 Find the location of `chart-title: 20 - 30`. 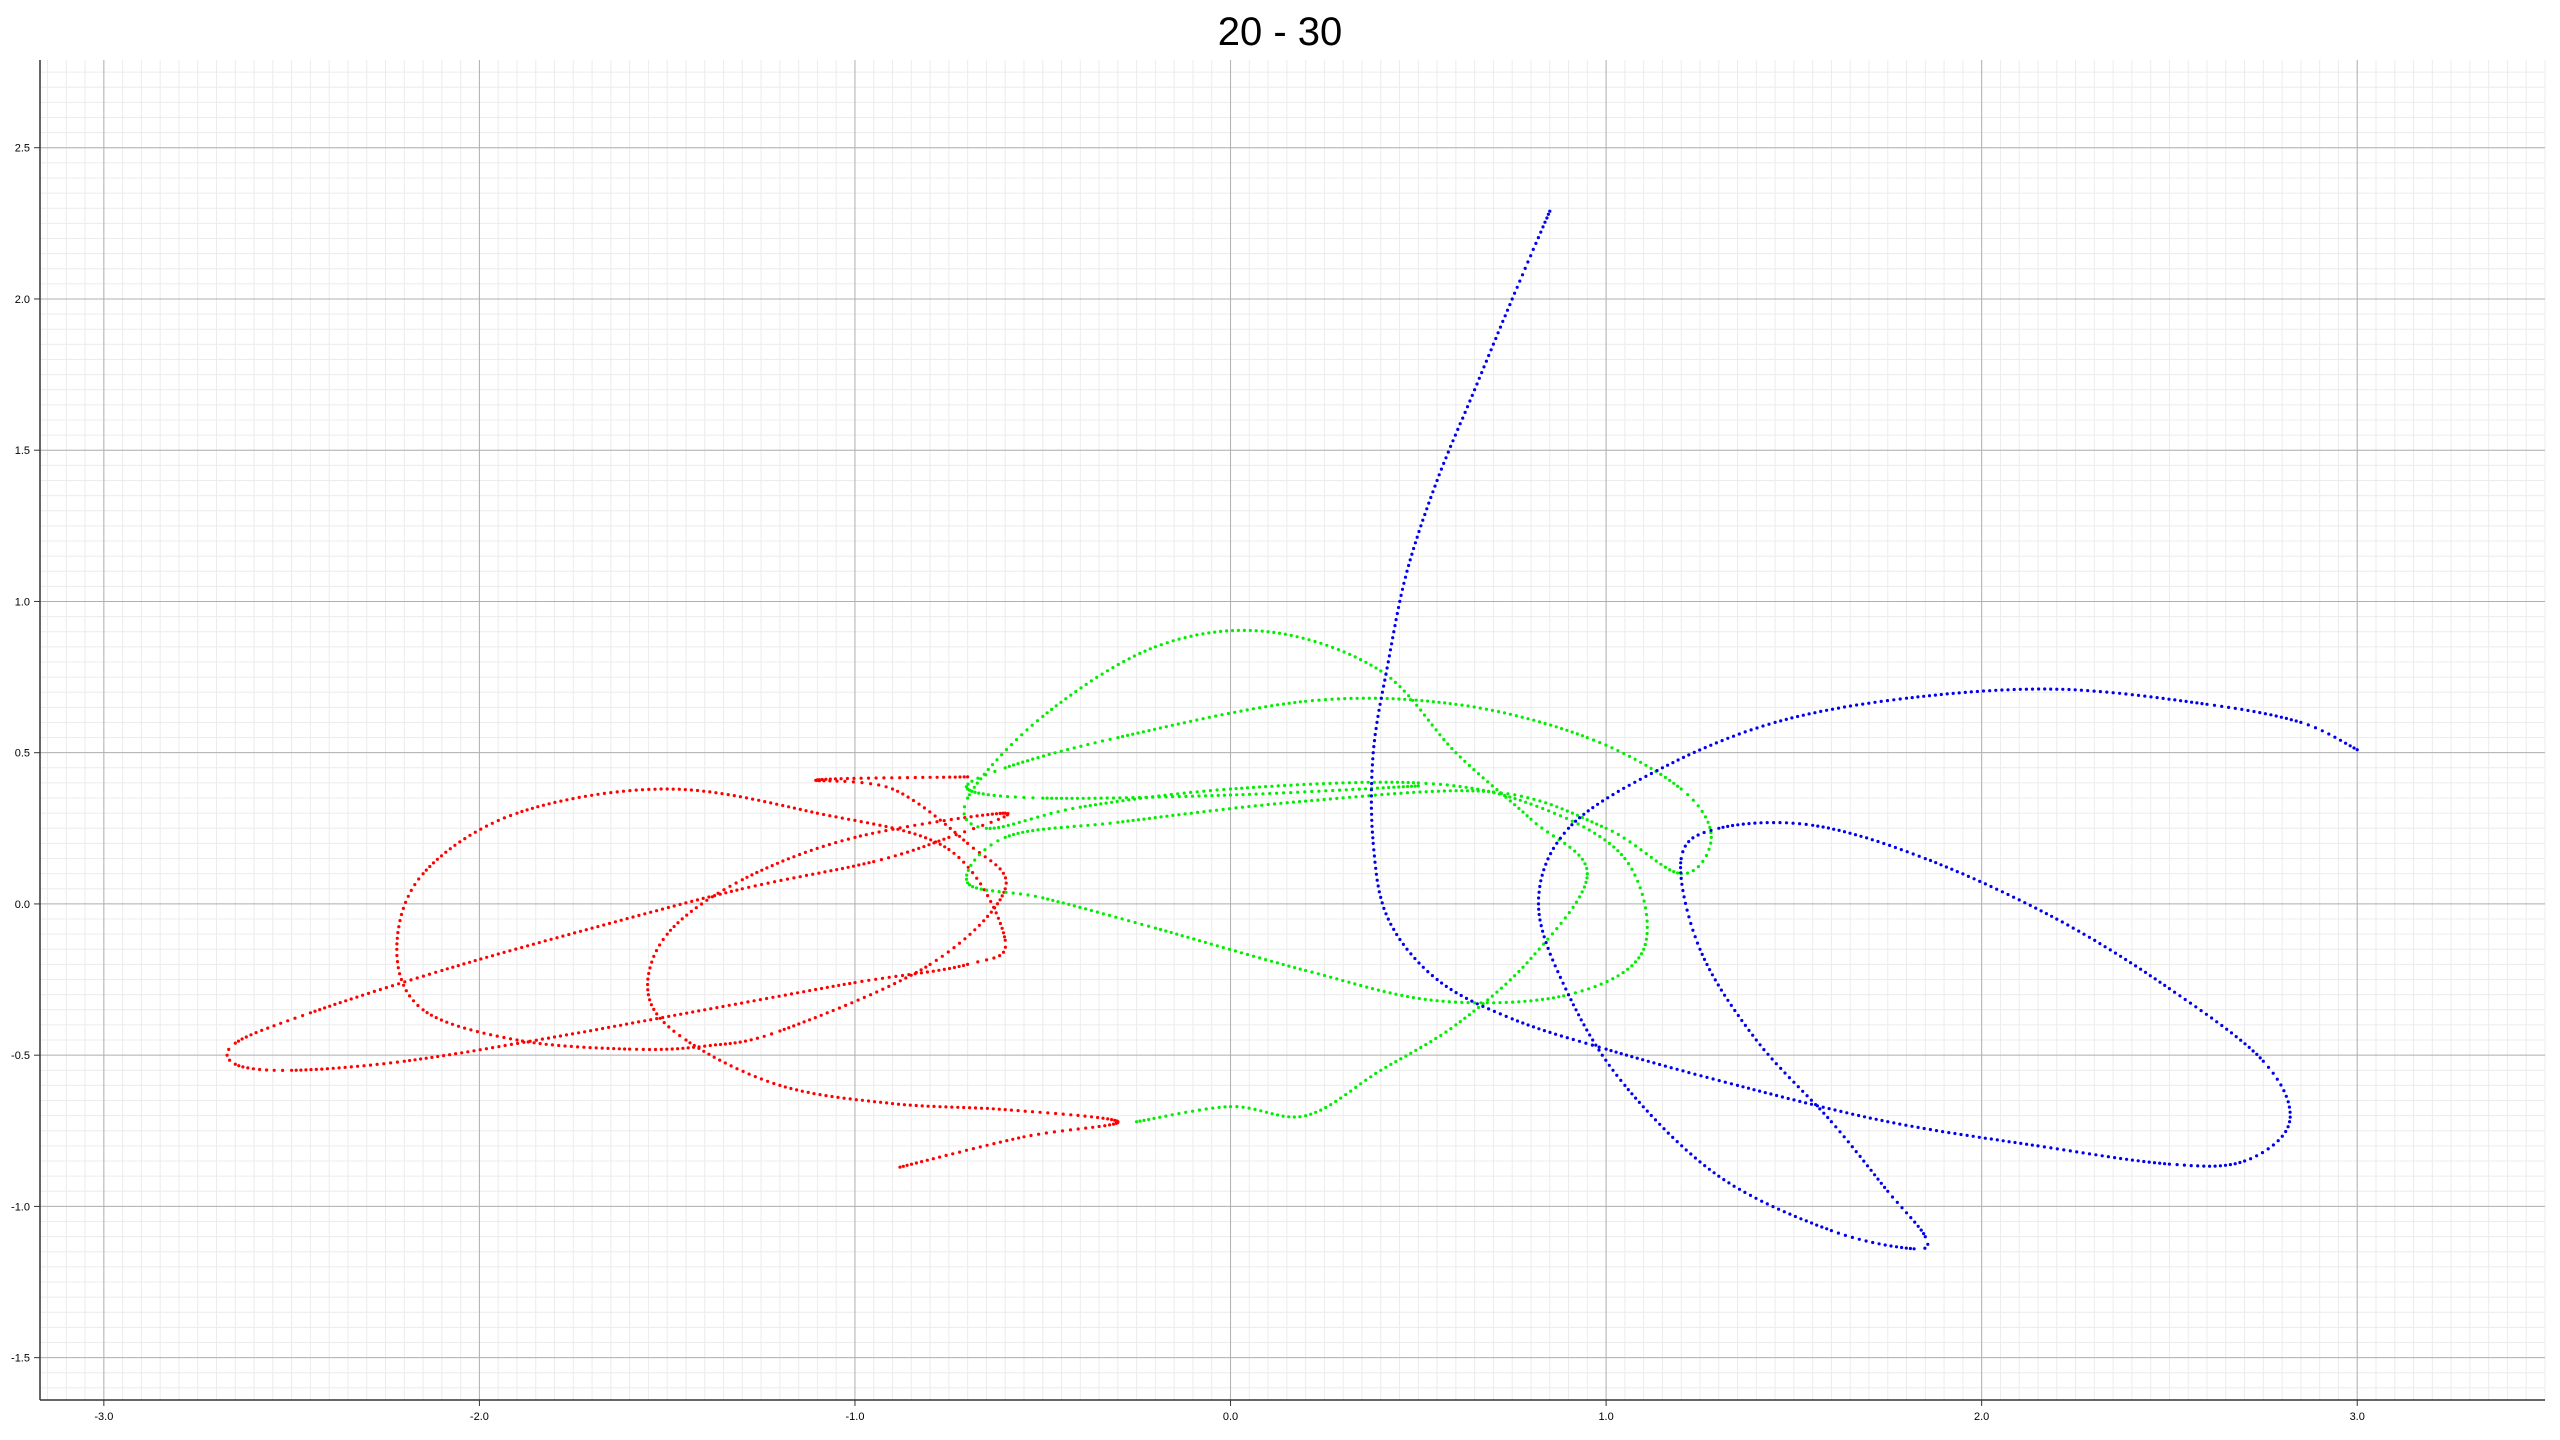

chart-title: 20 - 30 is located at coordinates (1280, 32).